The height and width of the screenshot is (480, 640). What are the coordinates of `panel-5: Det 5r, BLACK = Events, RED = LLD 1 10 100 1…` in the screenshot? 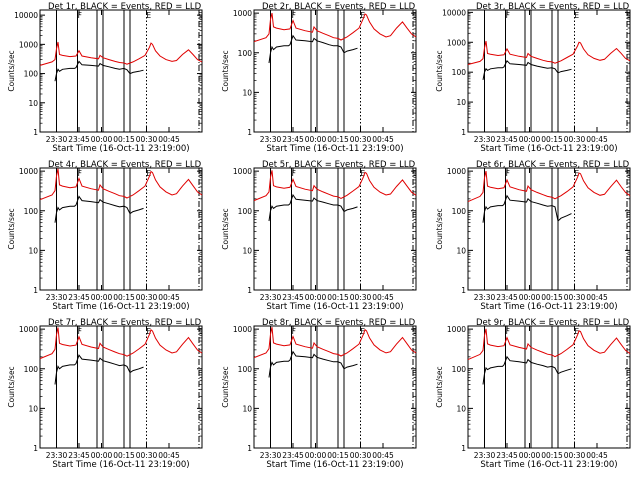 It's located at (319, 236).